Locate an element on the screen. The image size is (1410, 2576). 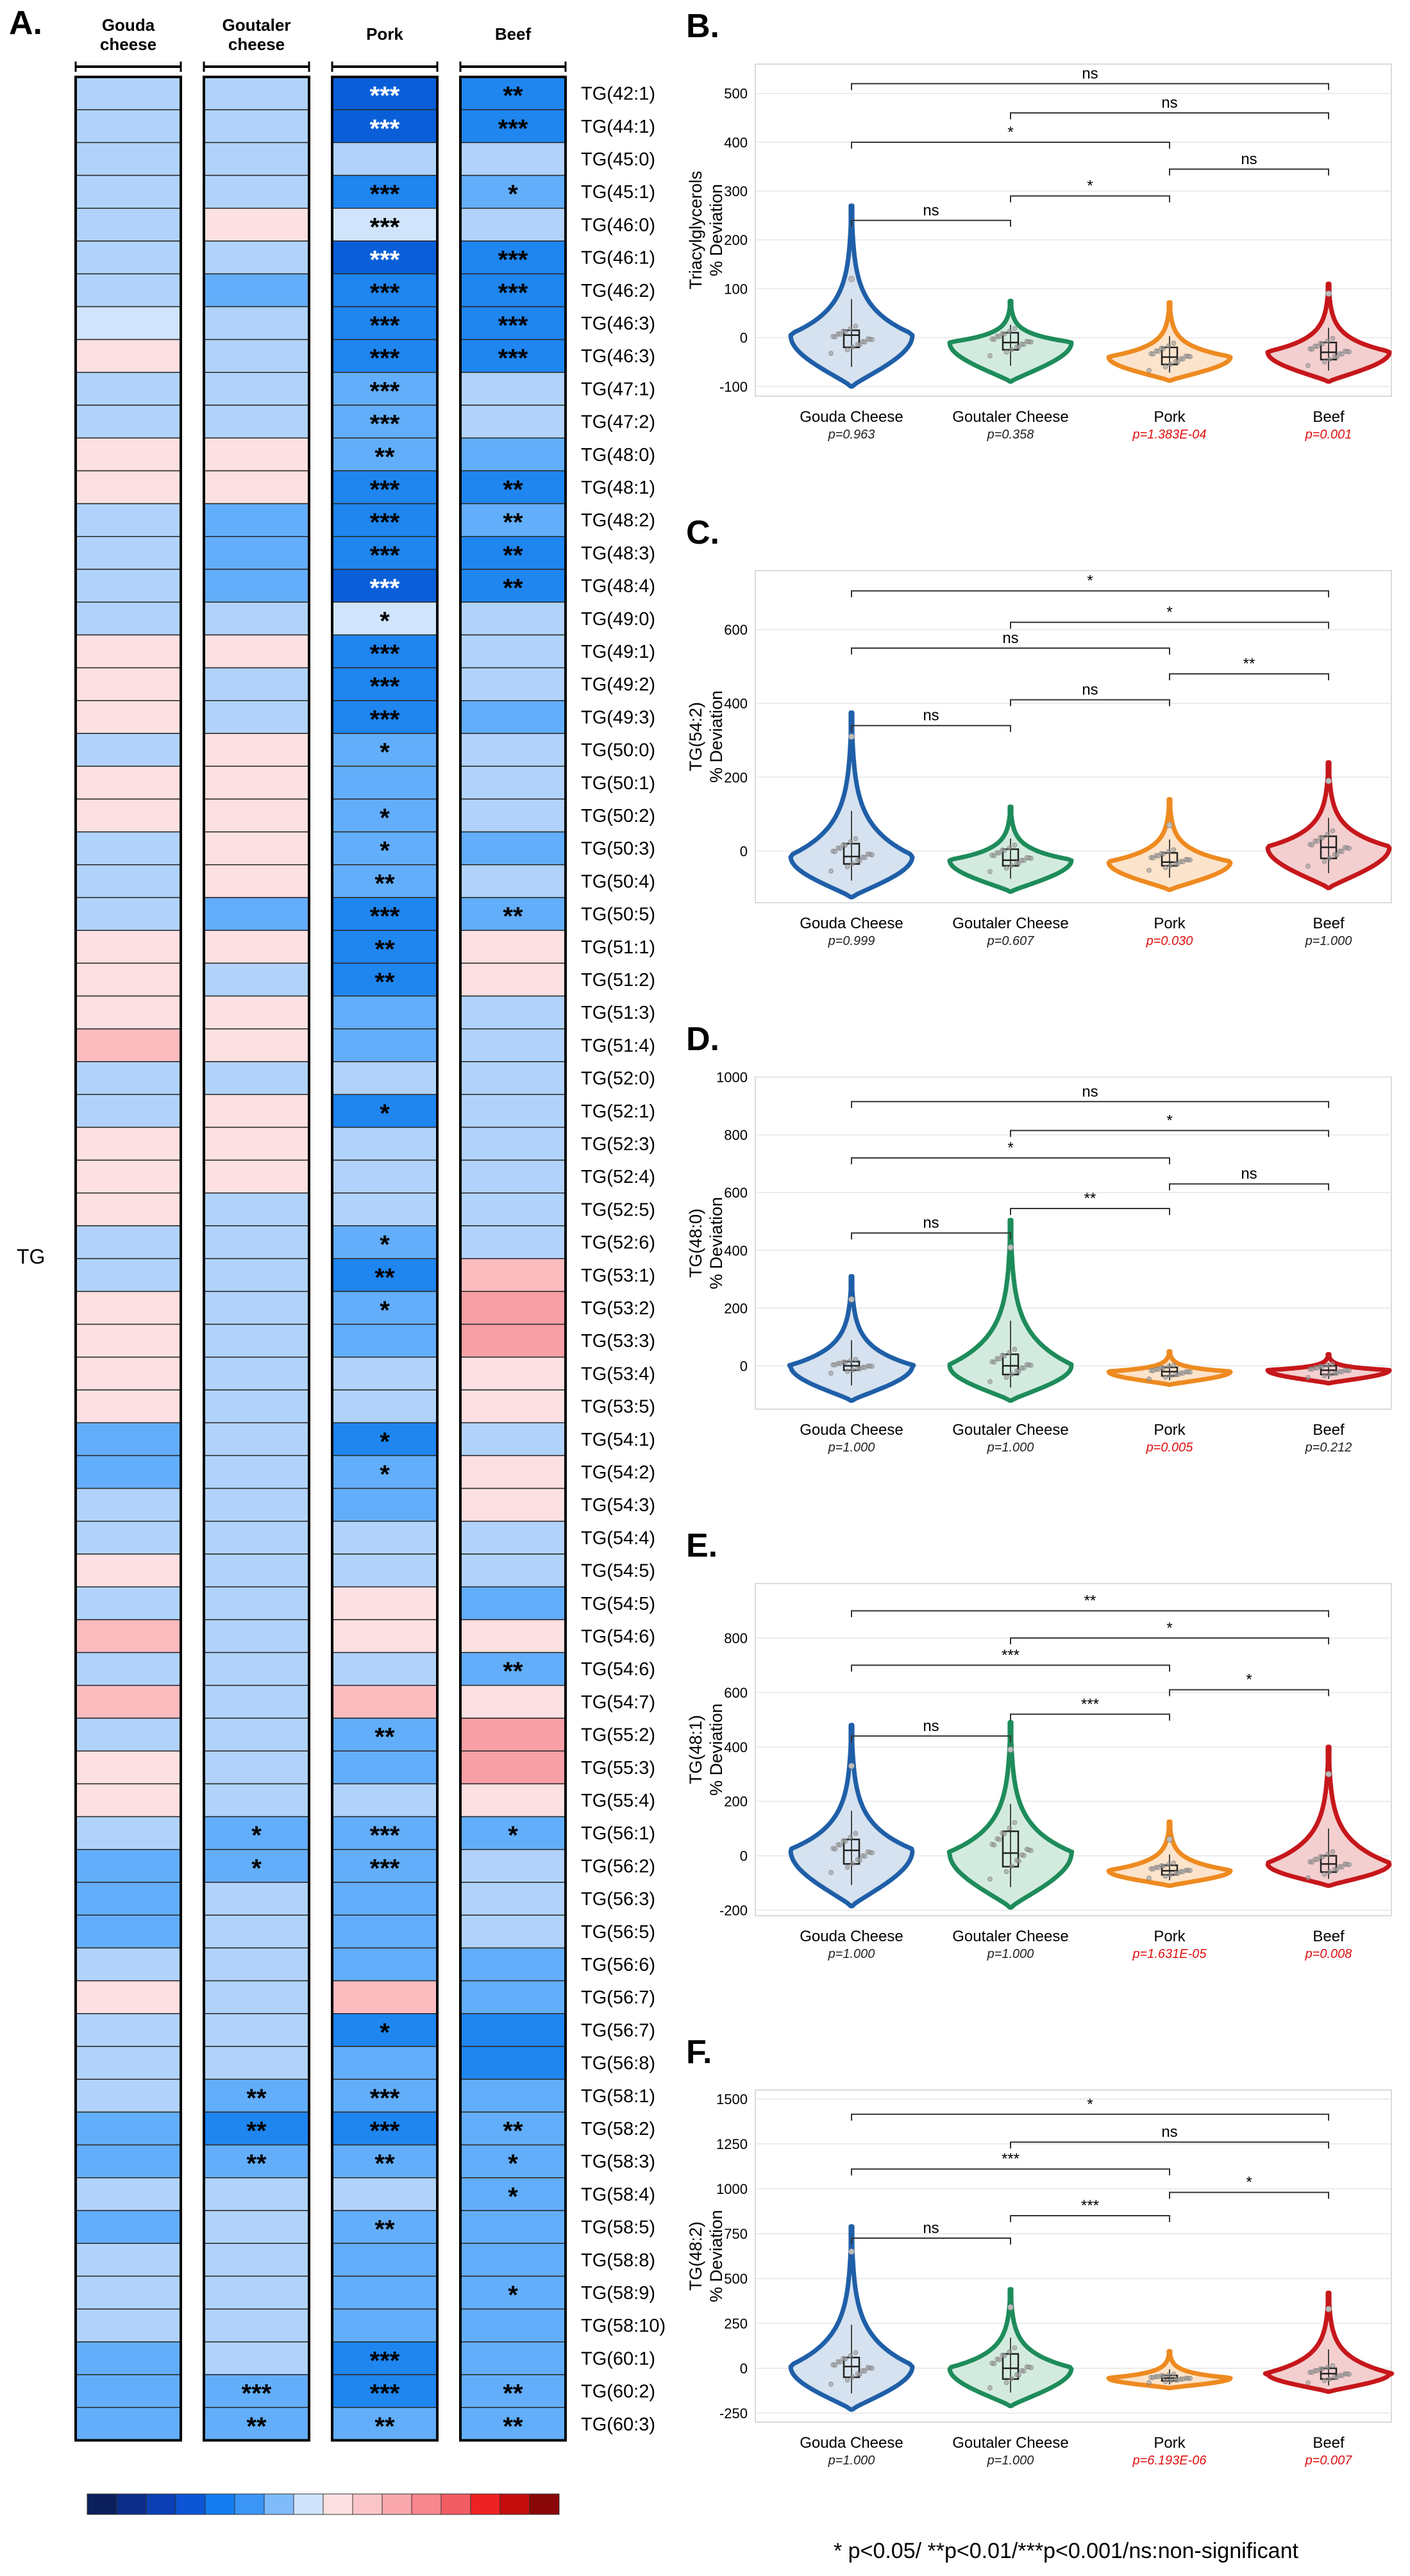
row-label: TG(46:3) is located at coordinates (618, 324).